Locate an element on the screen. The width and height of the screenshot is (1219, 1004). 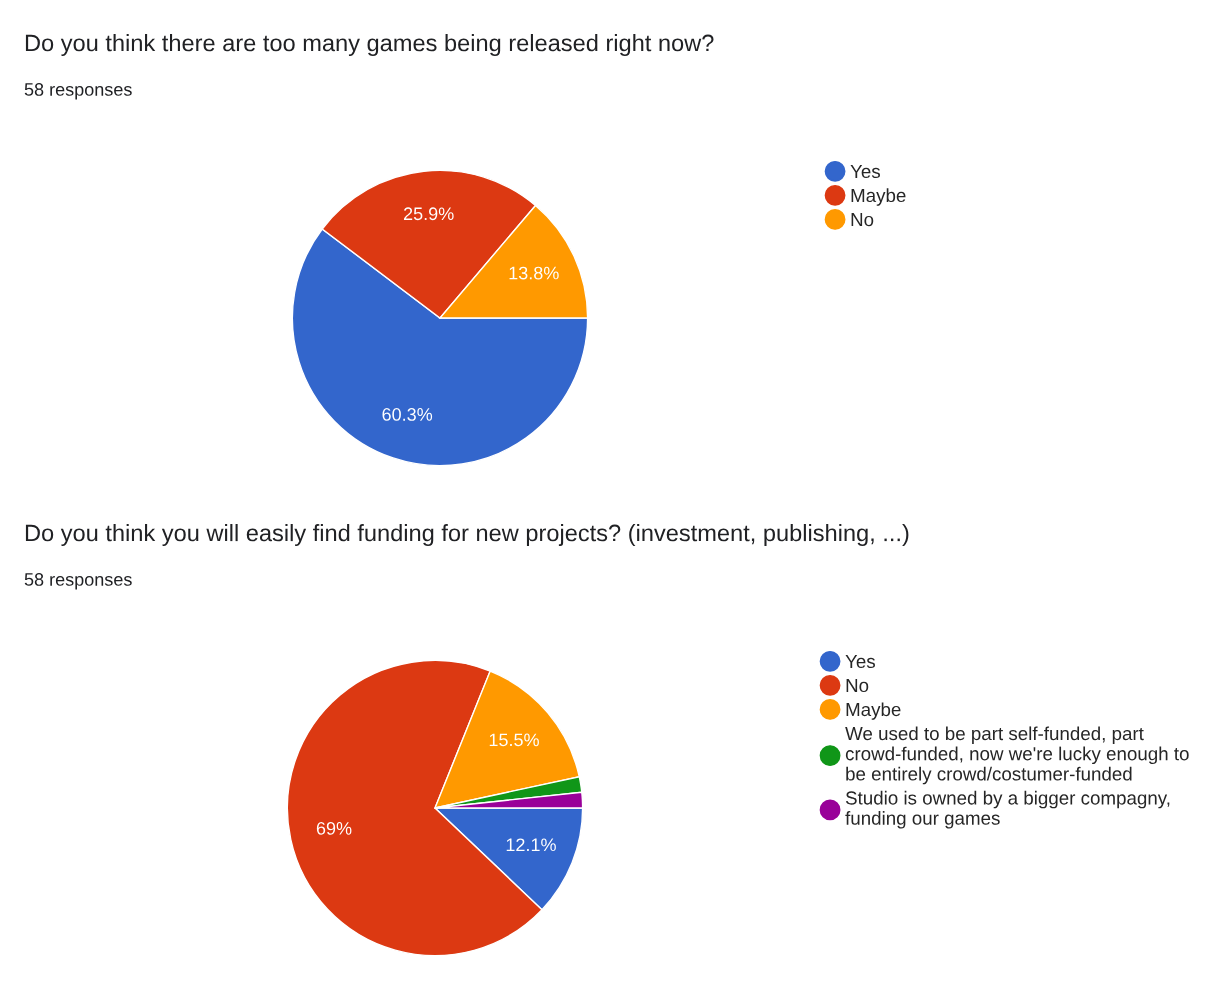
legend-label: We used to be part self-funded, part crowd-funded, now we're lucky enough to be entirely crowd/costumer-funded is located at coordinates (1017, 755).